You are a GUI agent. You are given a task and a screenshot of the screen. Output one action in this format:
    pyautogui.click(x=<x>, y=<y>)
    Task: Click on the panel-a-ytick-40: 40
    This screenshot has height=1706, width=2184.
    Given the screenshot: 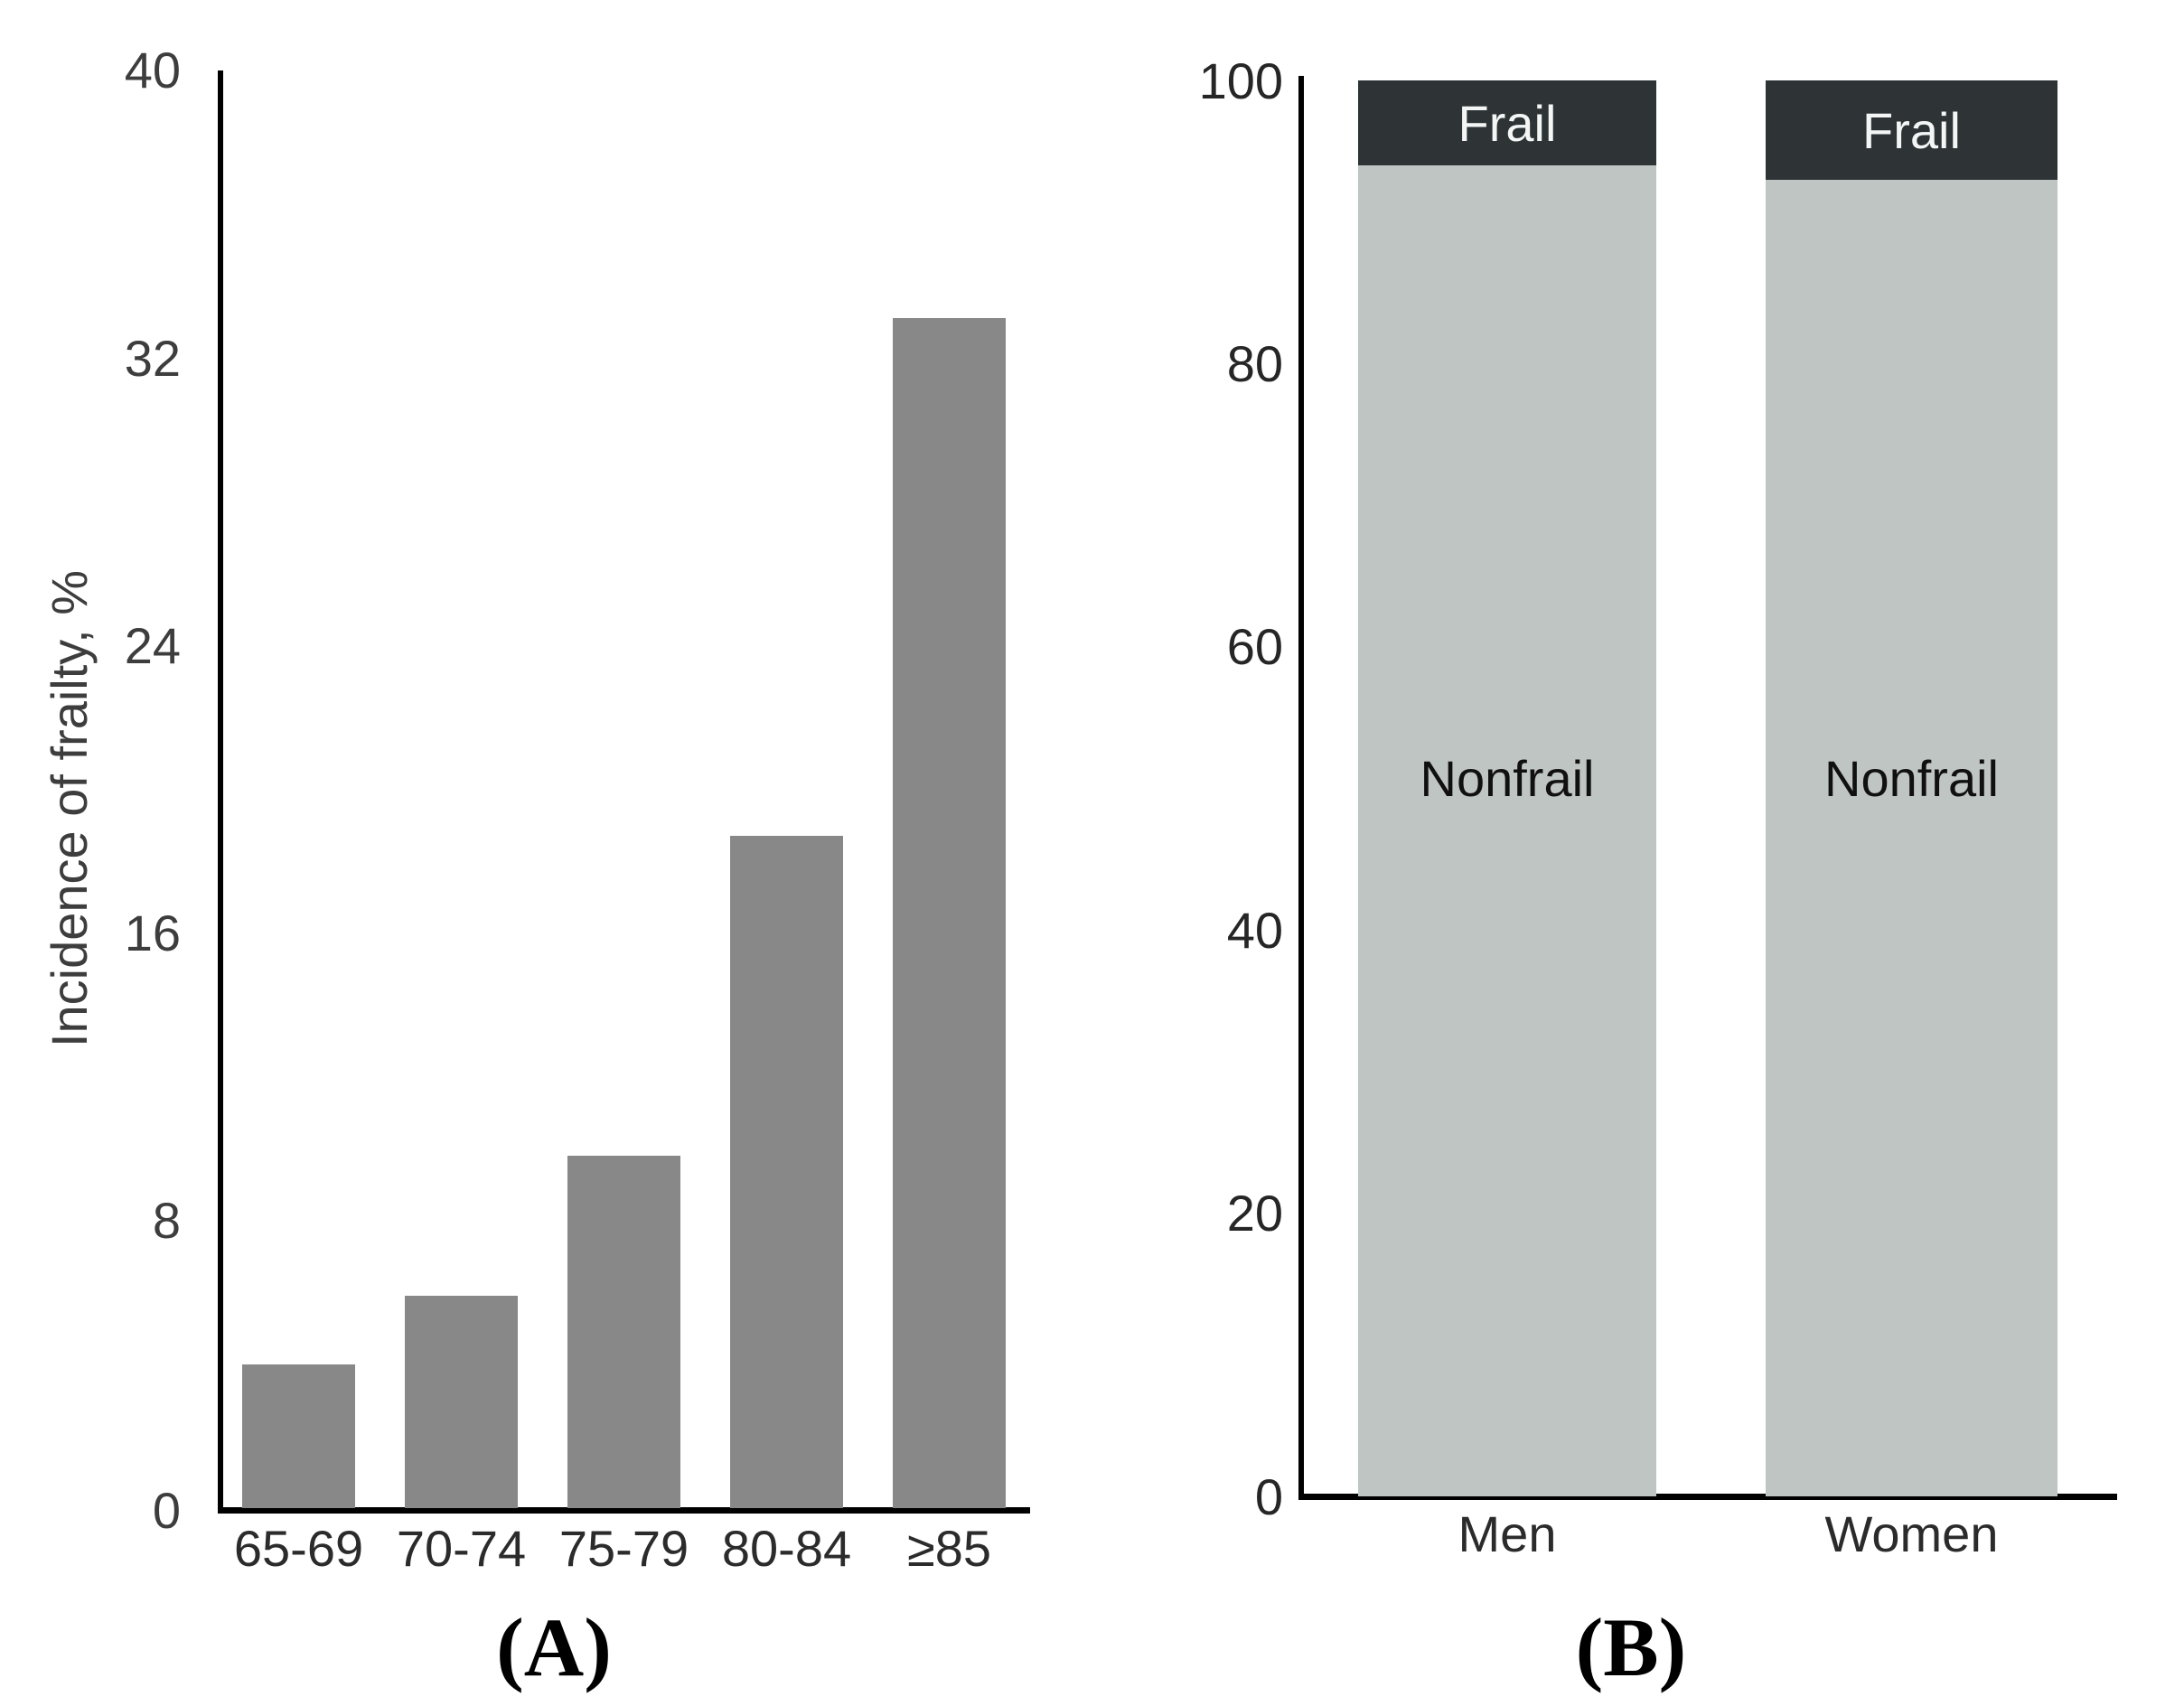 What is the action you would take?
    pyautogui.click(x=152, y=70)
    